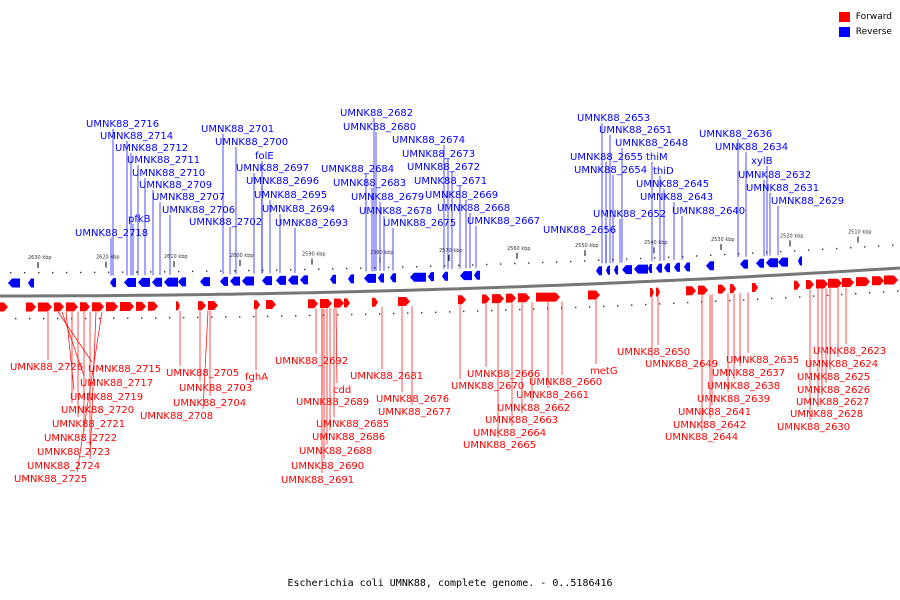 This screenshot has width=900, height=600. I want to click on forward-gene-label: UMNK88_2642, so click(709, 425).